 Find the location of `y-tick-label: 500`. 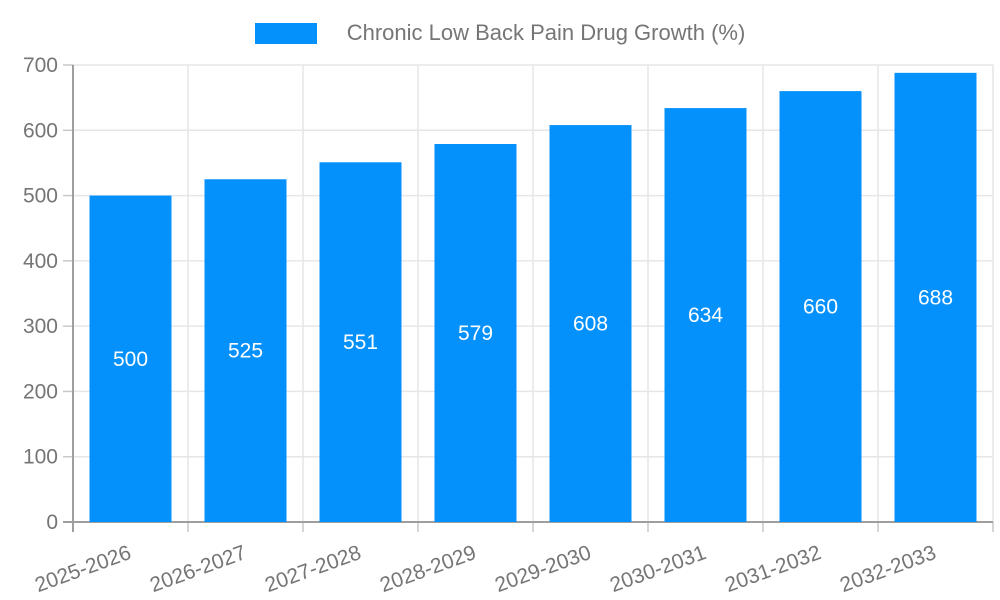

y-tick-label: 500 is located at coordinates (40, 196).